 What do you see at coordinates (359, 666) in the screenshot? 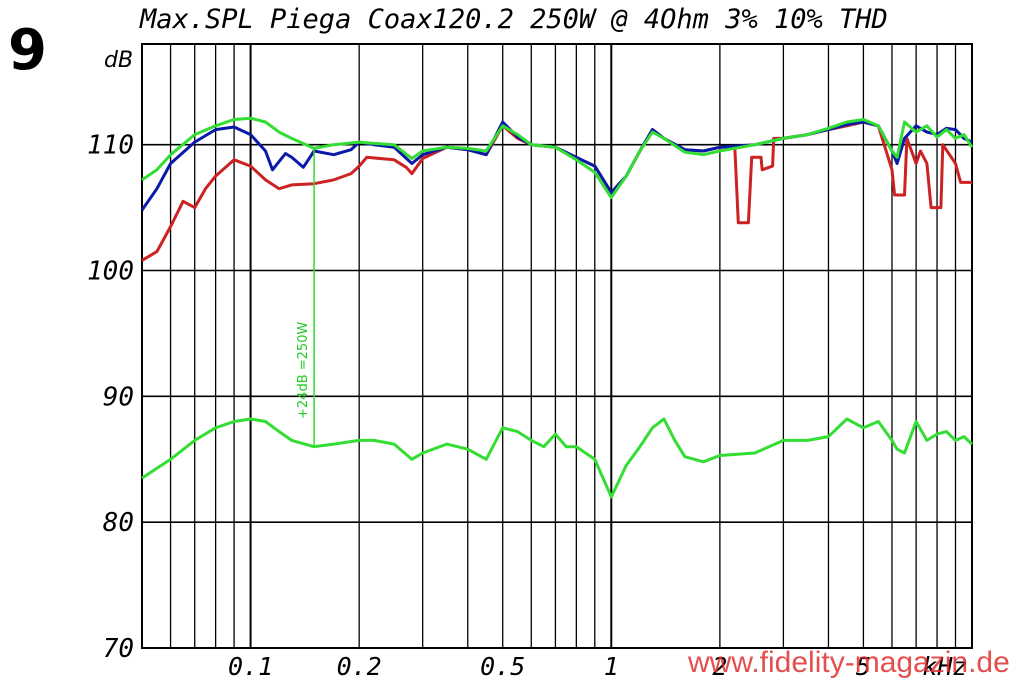
I see `x-tick-label: 0.2` at bounding box center [359, 666].